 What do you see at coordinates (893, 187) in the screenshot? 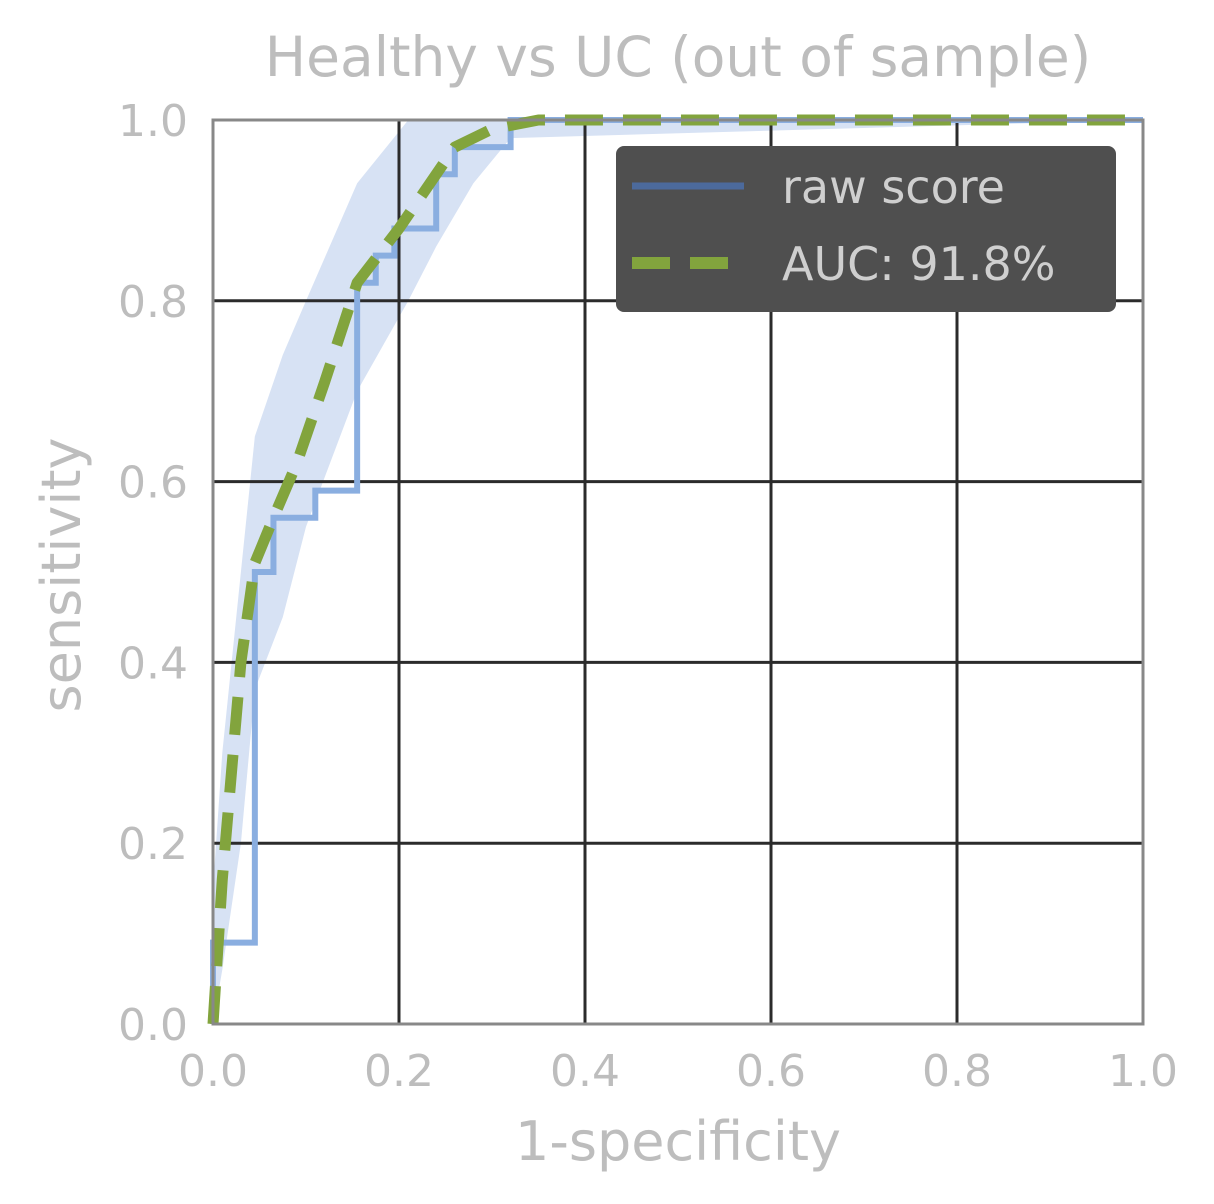
I see `legend-label-raw-score: raw score` at bounding box center [893, 187].